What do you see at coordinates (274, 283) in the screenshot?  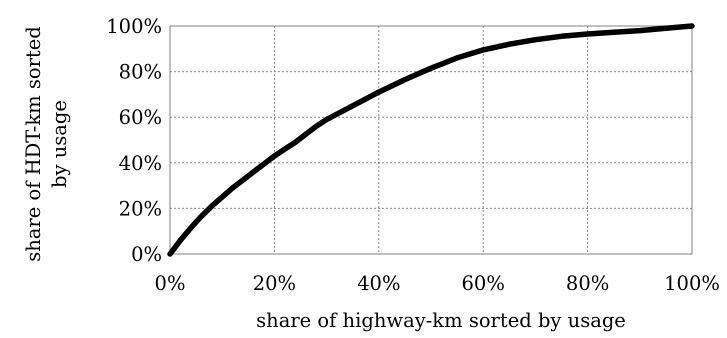 I see `x-tick-label: 20%` at bounding box center [274, 283].